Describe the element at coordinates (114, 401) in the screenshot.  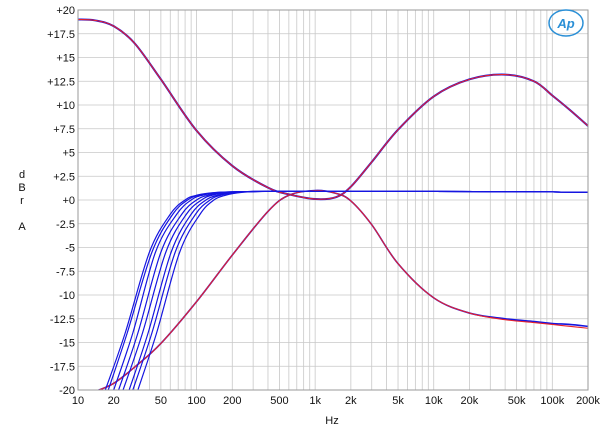
I see `x-tick-label: 20` at that location.